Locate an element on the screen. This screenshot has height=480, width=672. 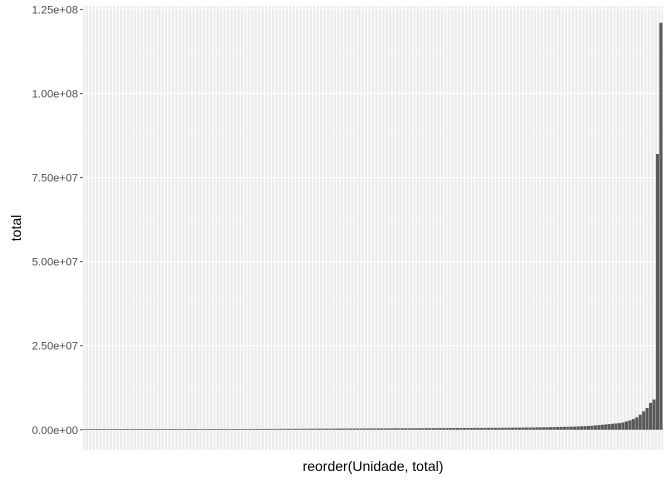
y-tick-label: 1.25e+08 is located at coordinates (55, 10).